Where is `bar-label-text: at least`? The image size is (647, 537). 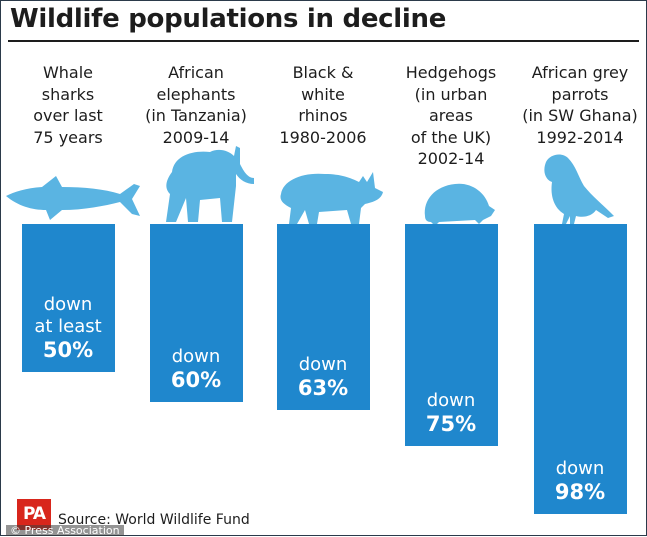 bar-label-text: at least is located at coordinates (68, 326).